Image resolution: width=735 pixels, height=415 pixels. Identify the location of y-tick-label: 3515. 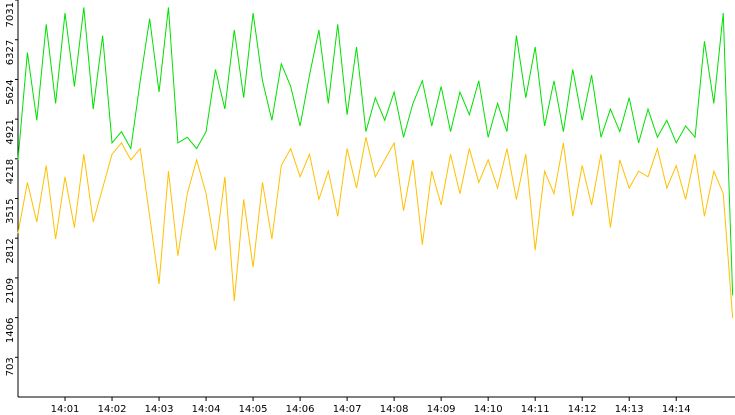
(10, 211).